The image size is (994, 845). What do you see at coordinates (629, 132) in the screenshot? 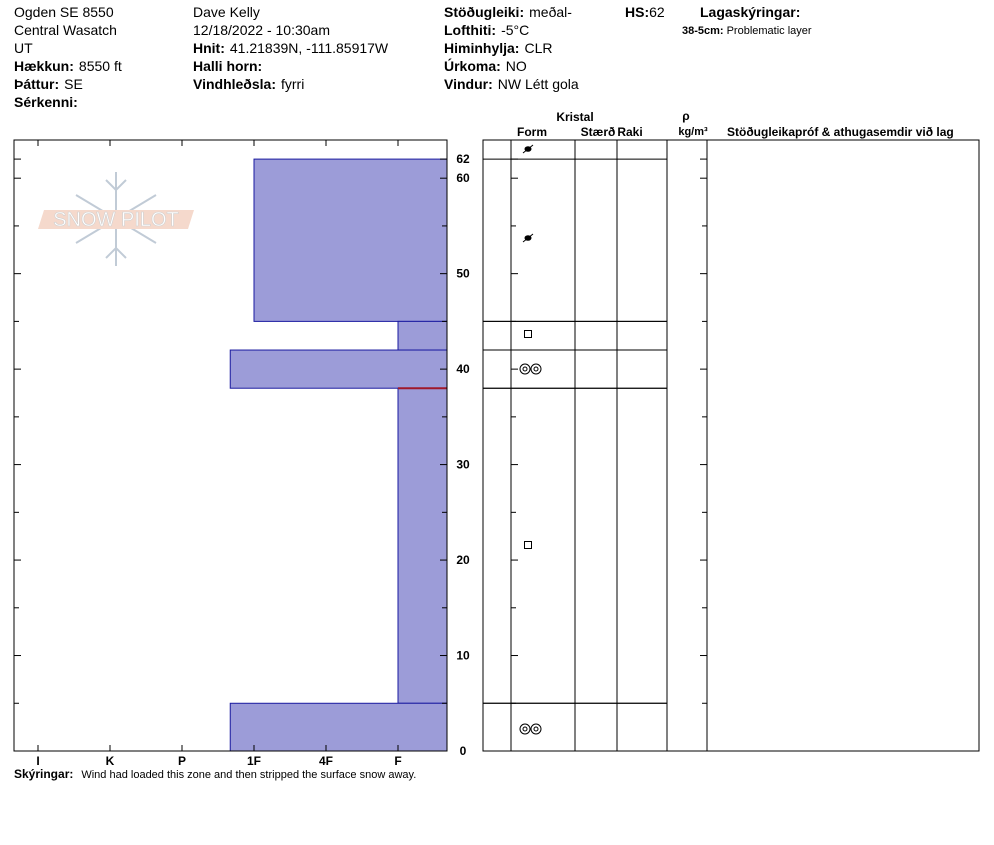
I see `moisture: Raki` at bounding box center [629, 132].